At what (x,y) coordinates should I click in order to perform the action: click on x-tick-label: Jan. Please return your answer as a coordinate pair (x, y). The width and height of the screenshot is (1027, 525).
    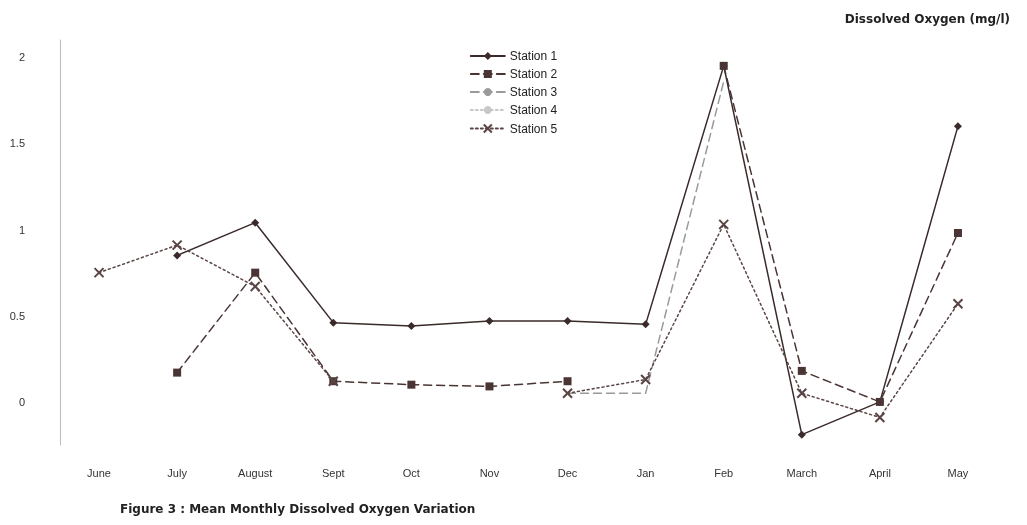
    Looking at the image, I should click on (645, 472).